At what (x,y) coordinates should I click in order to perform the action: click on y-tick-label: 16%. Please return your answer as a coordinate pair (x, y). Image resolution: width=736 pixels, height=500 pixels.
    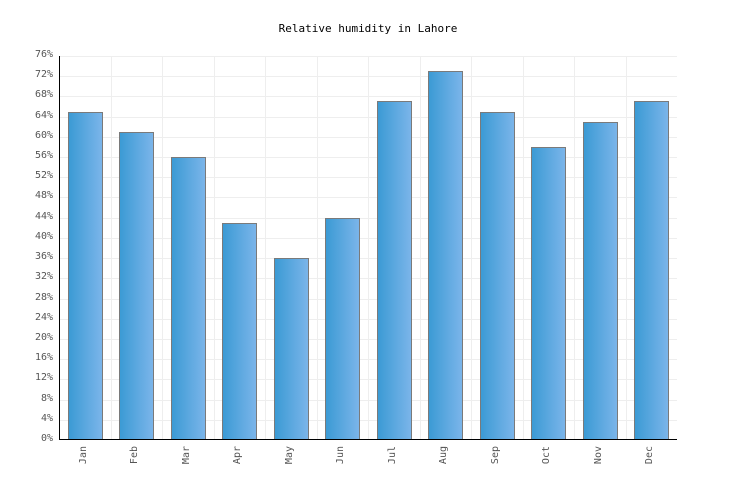
    Looking at the image, I should click on (43, 358).